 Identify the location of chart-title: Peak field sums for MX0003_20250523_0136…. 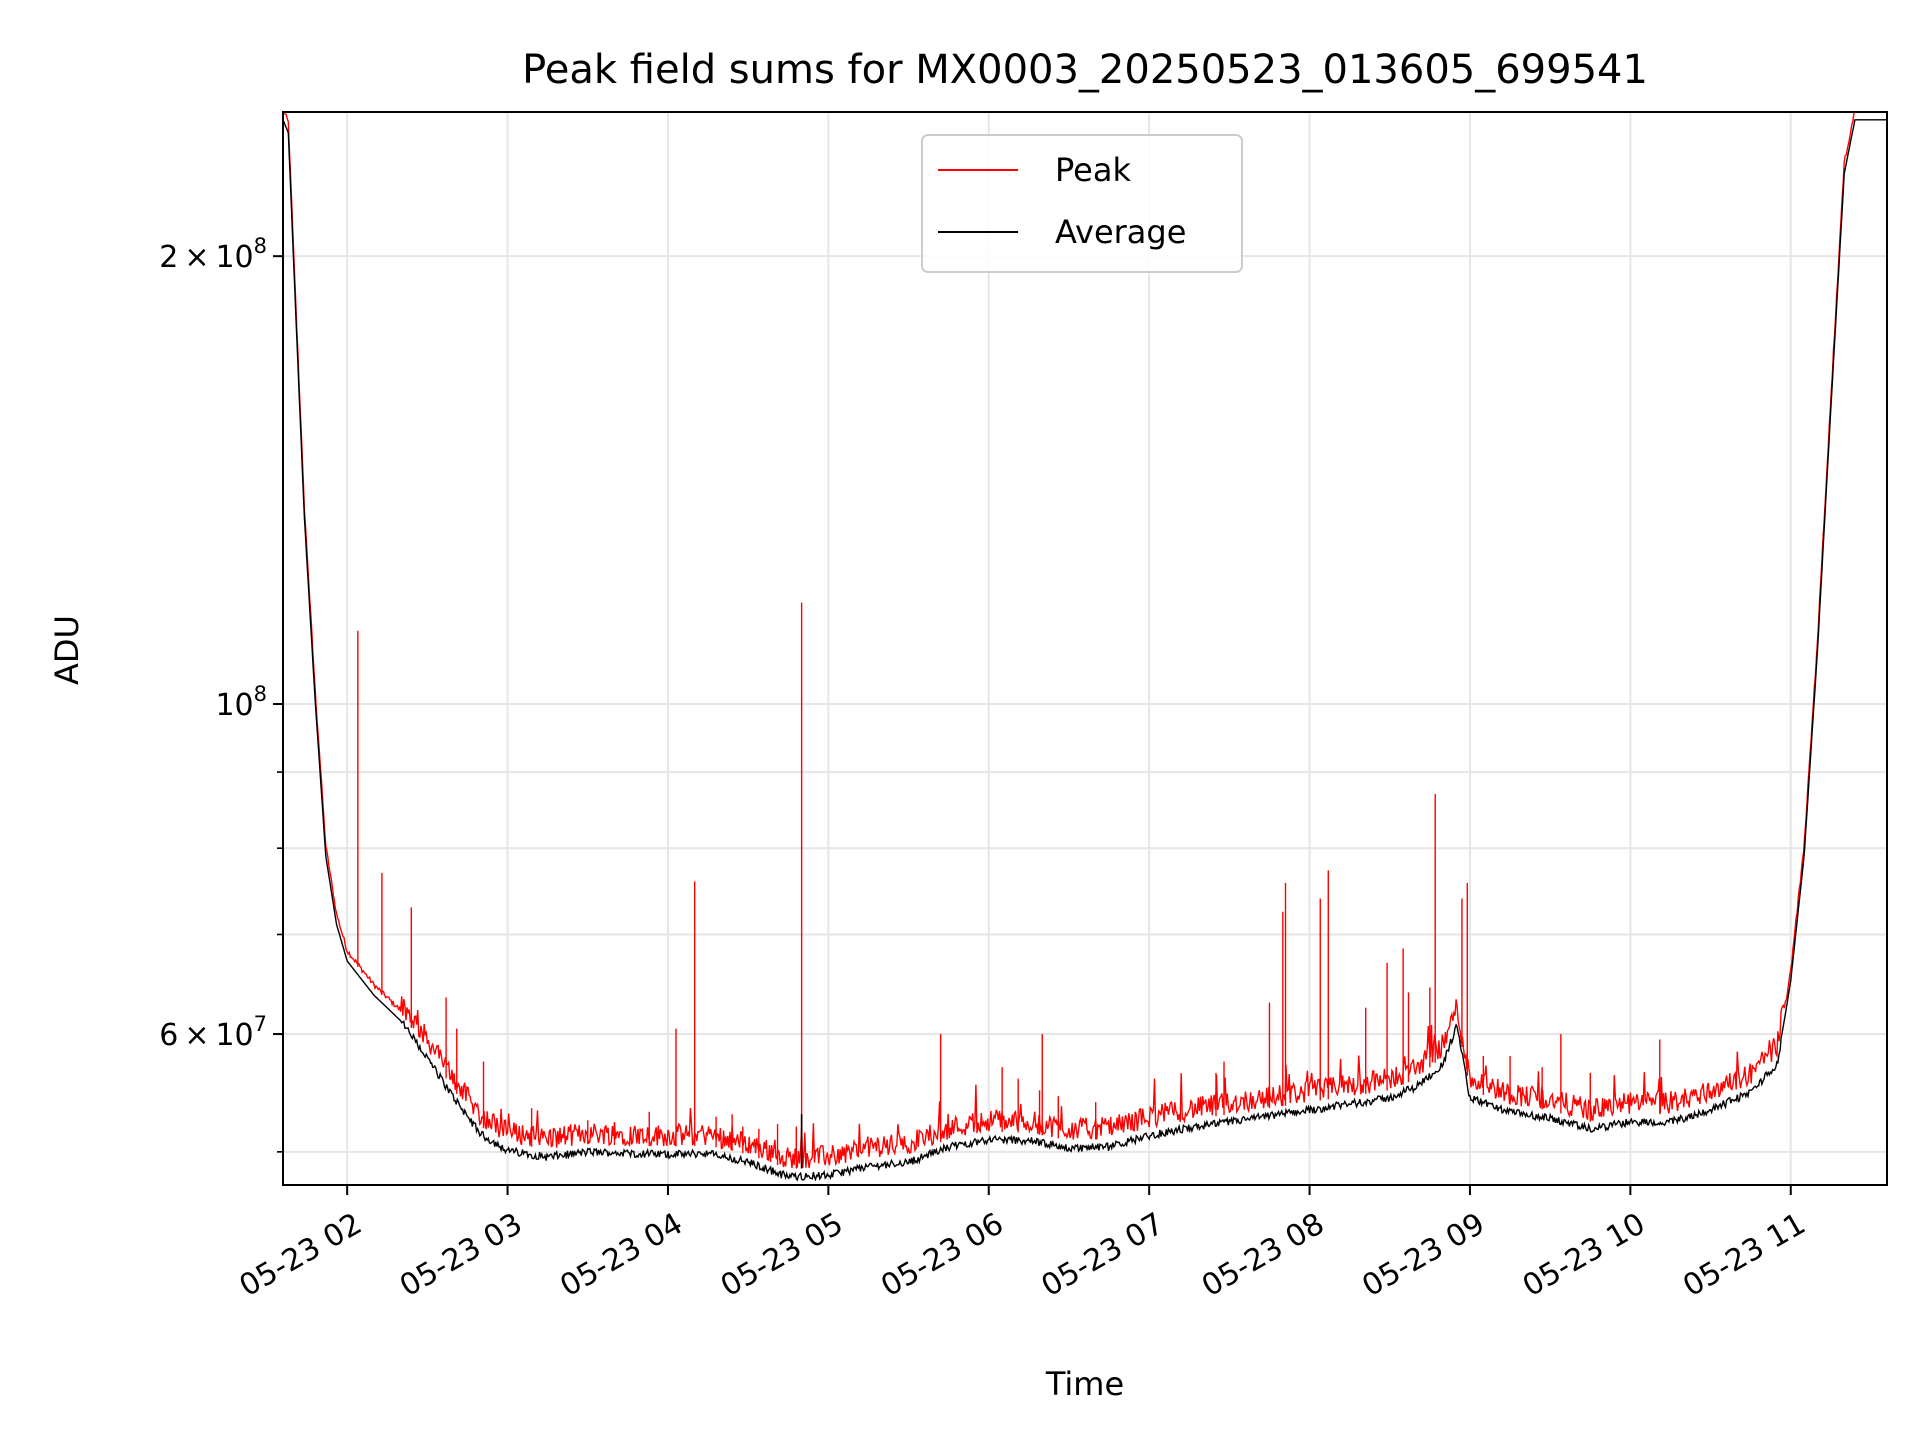
(1085, 70).